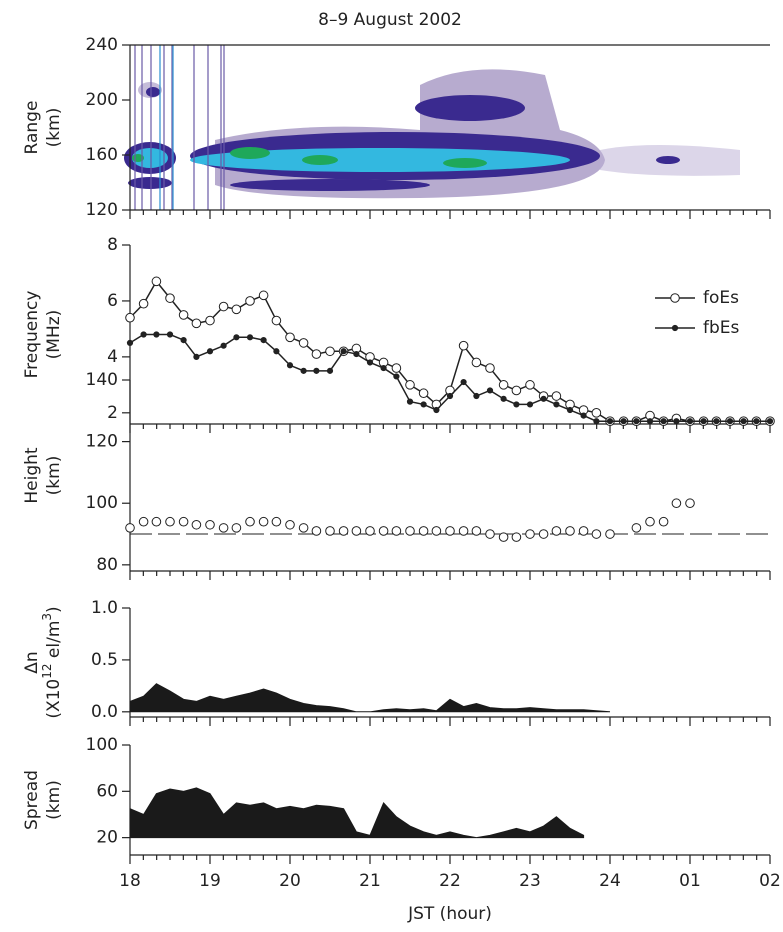 Image resolution: width=783 pixels, height=932 pixels. Describe the element at coordinates (721, 328) in the screenshot. I see `legend-label: fbEs` at that location.